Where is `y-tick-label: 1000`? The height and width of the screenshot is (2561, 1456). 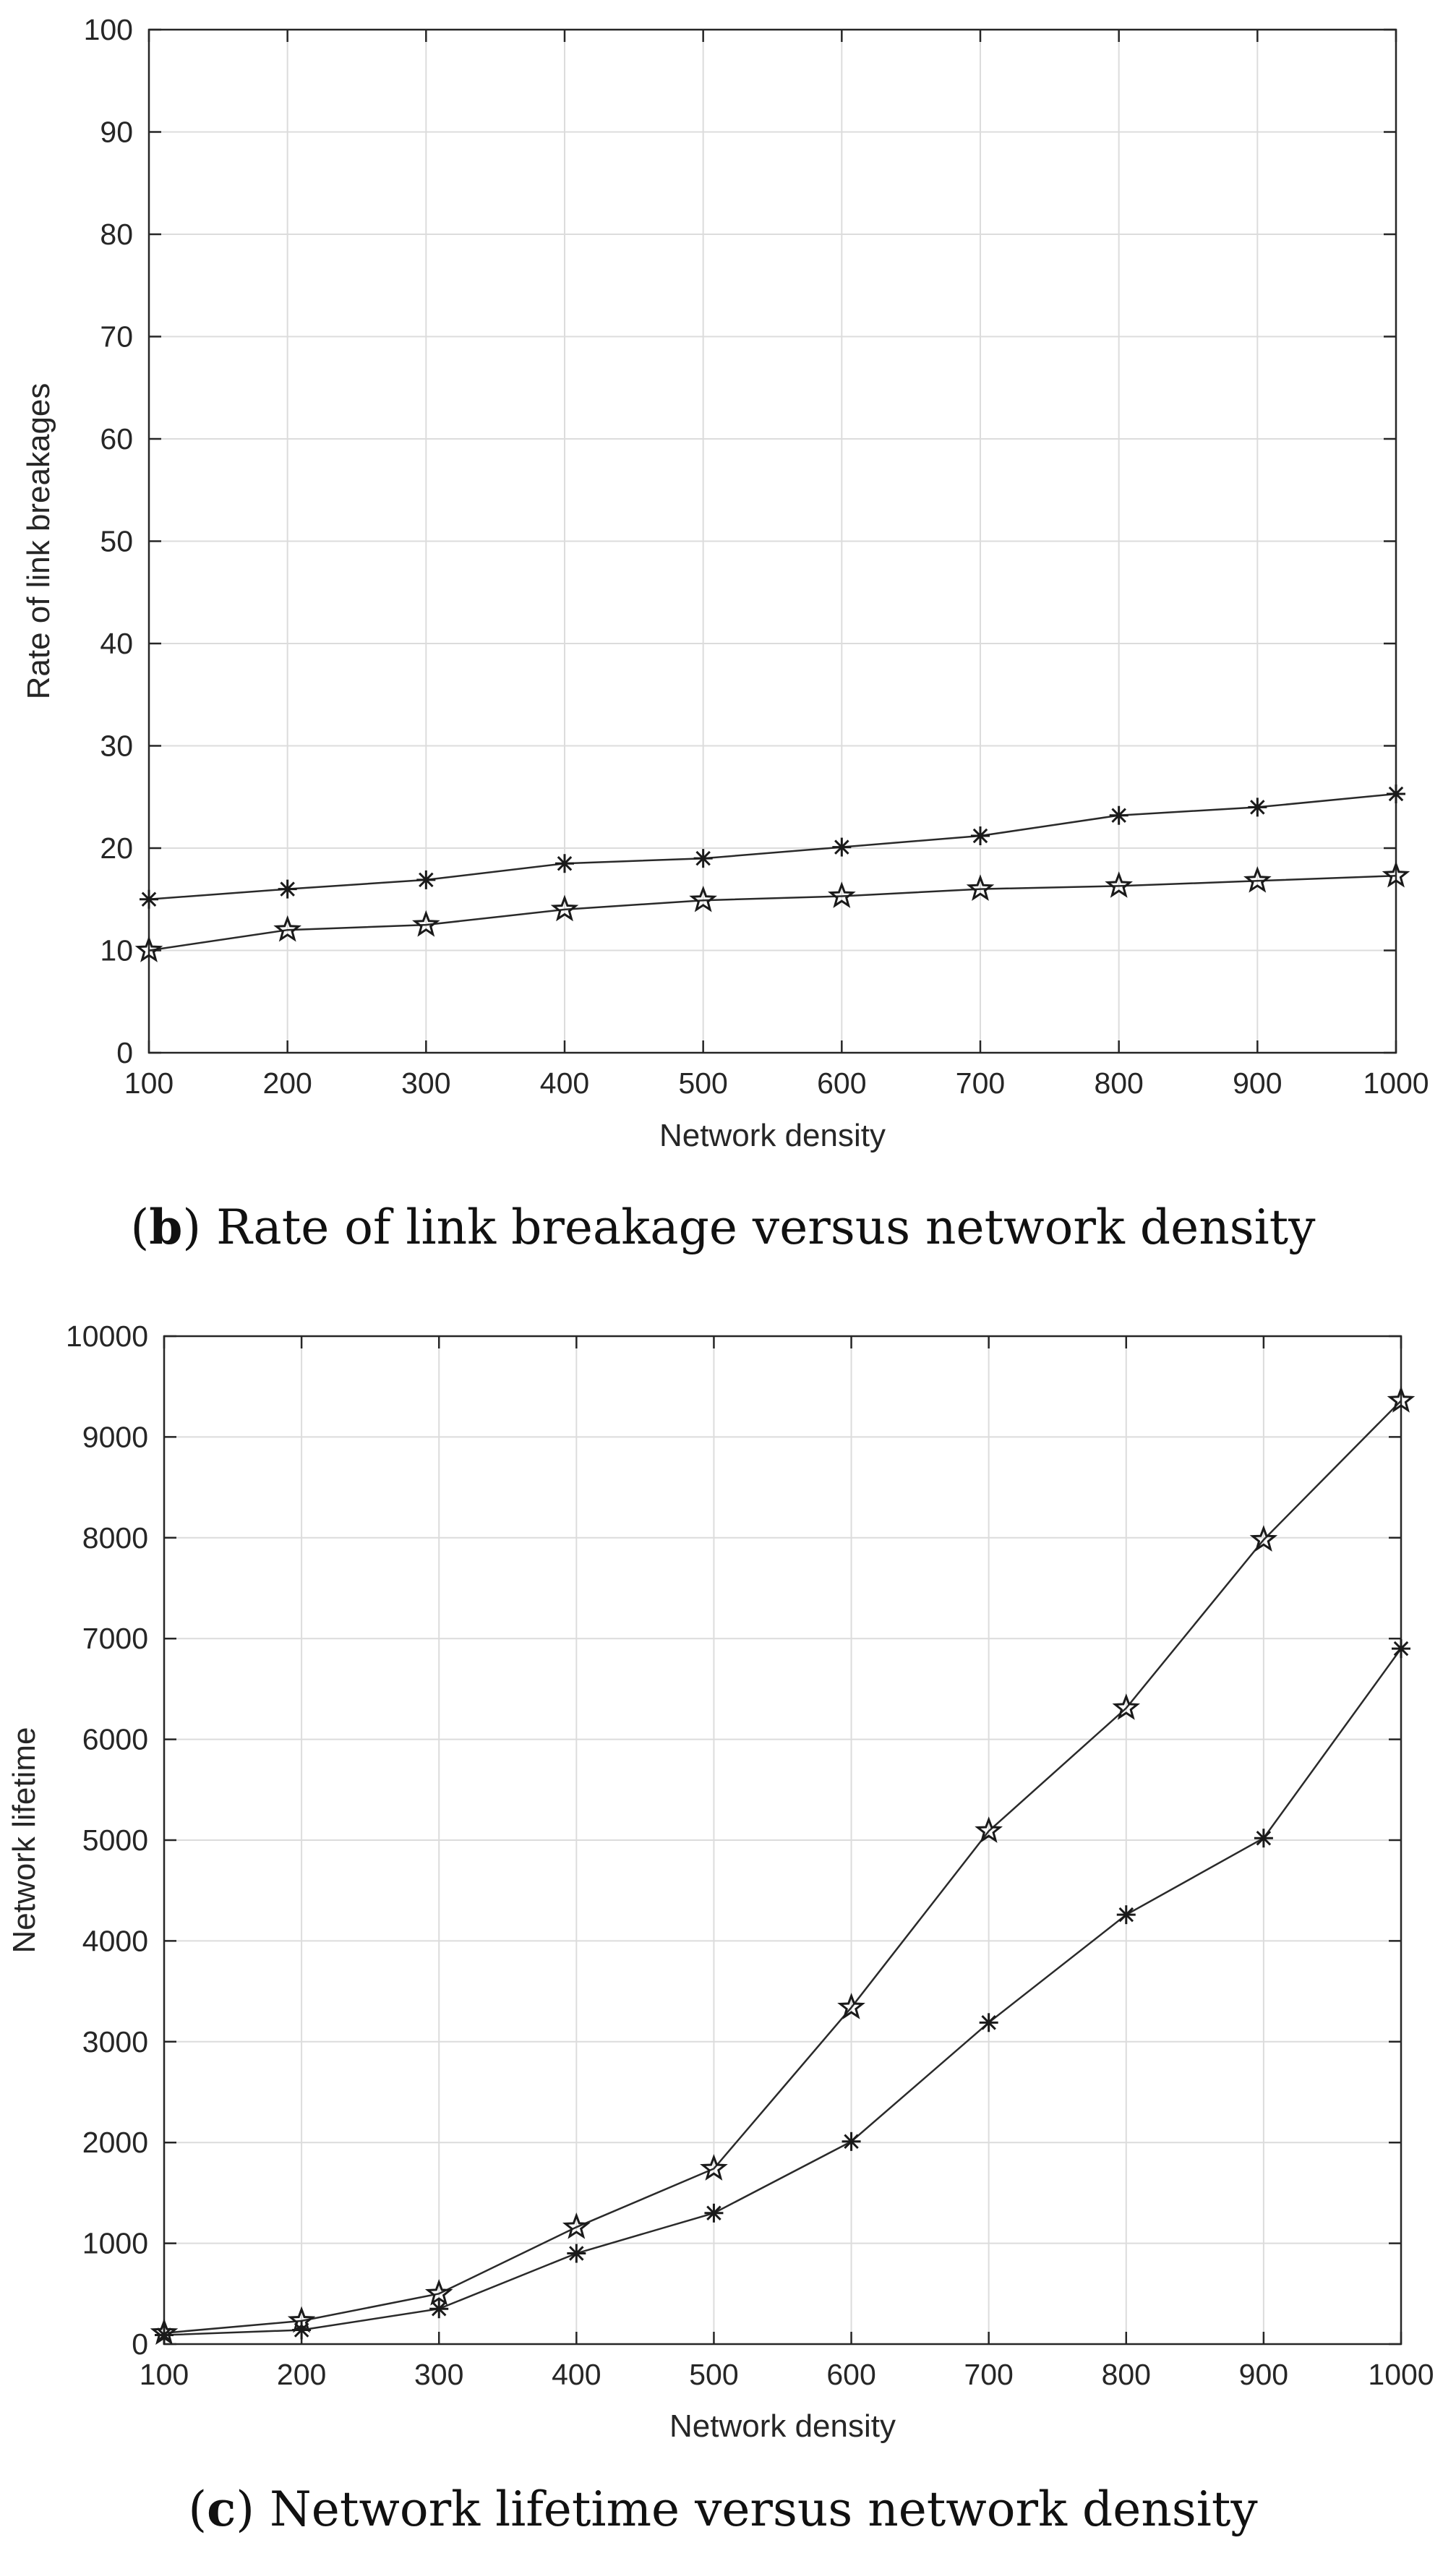
y-tick-label: 1000 is located at coordinates (115, 2243).